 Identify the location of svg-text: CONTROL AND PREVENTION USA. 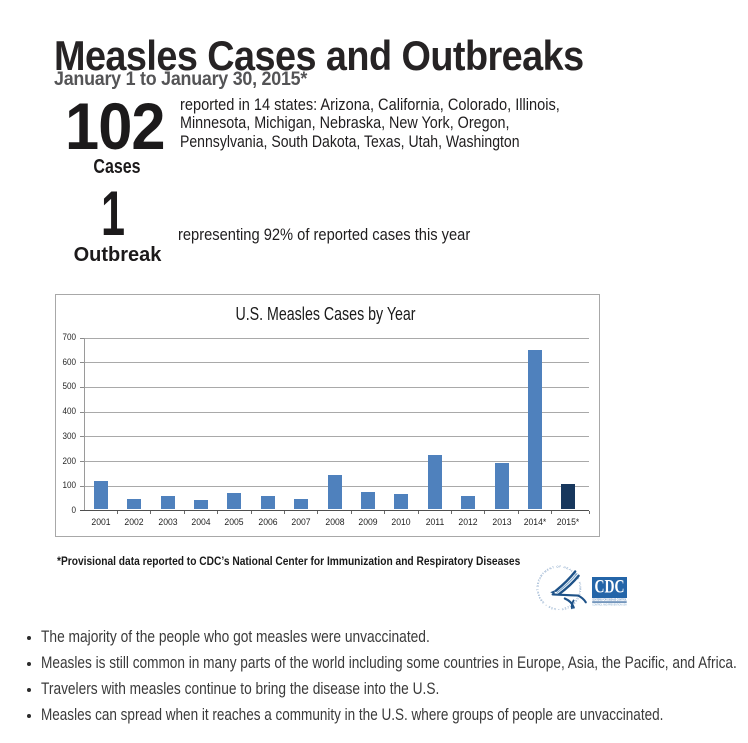
(609, 605).